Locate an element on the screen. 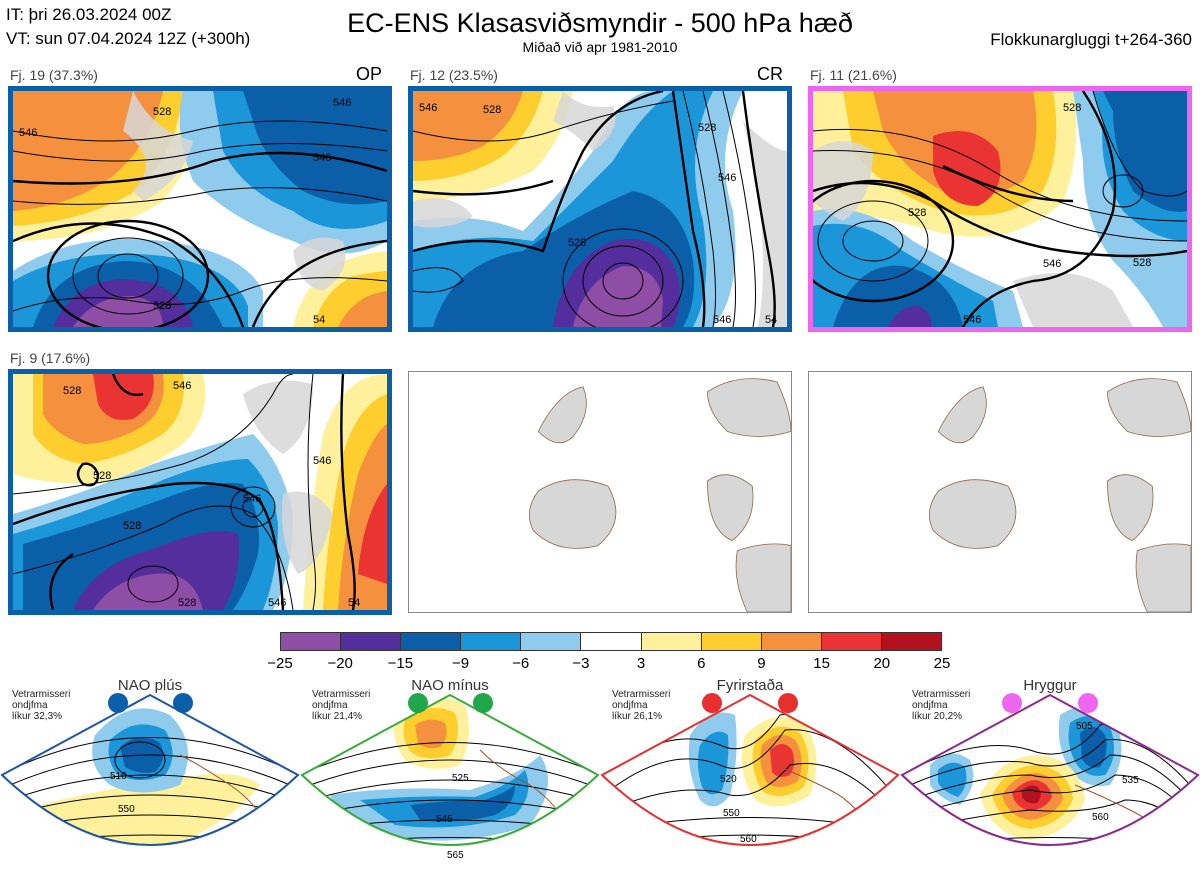  panel-1-label: Fj. 19 (37.3%) is located at coordinates (54, 75).